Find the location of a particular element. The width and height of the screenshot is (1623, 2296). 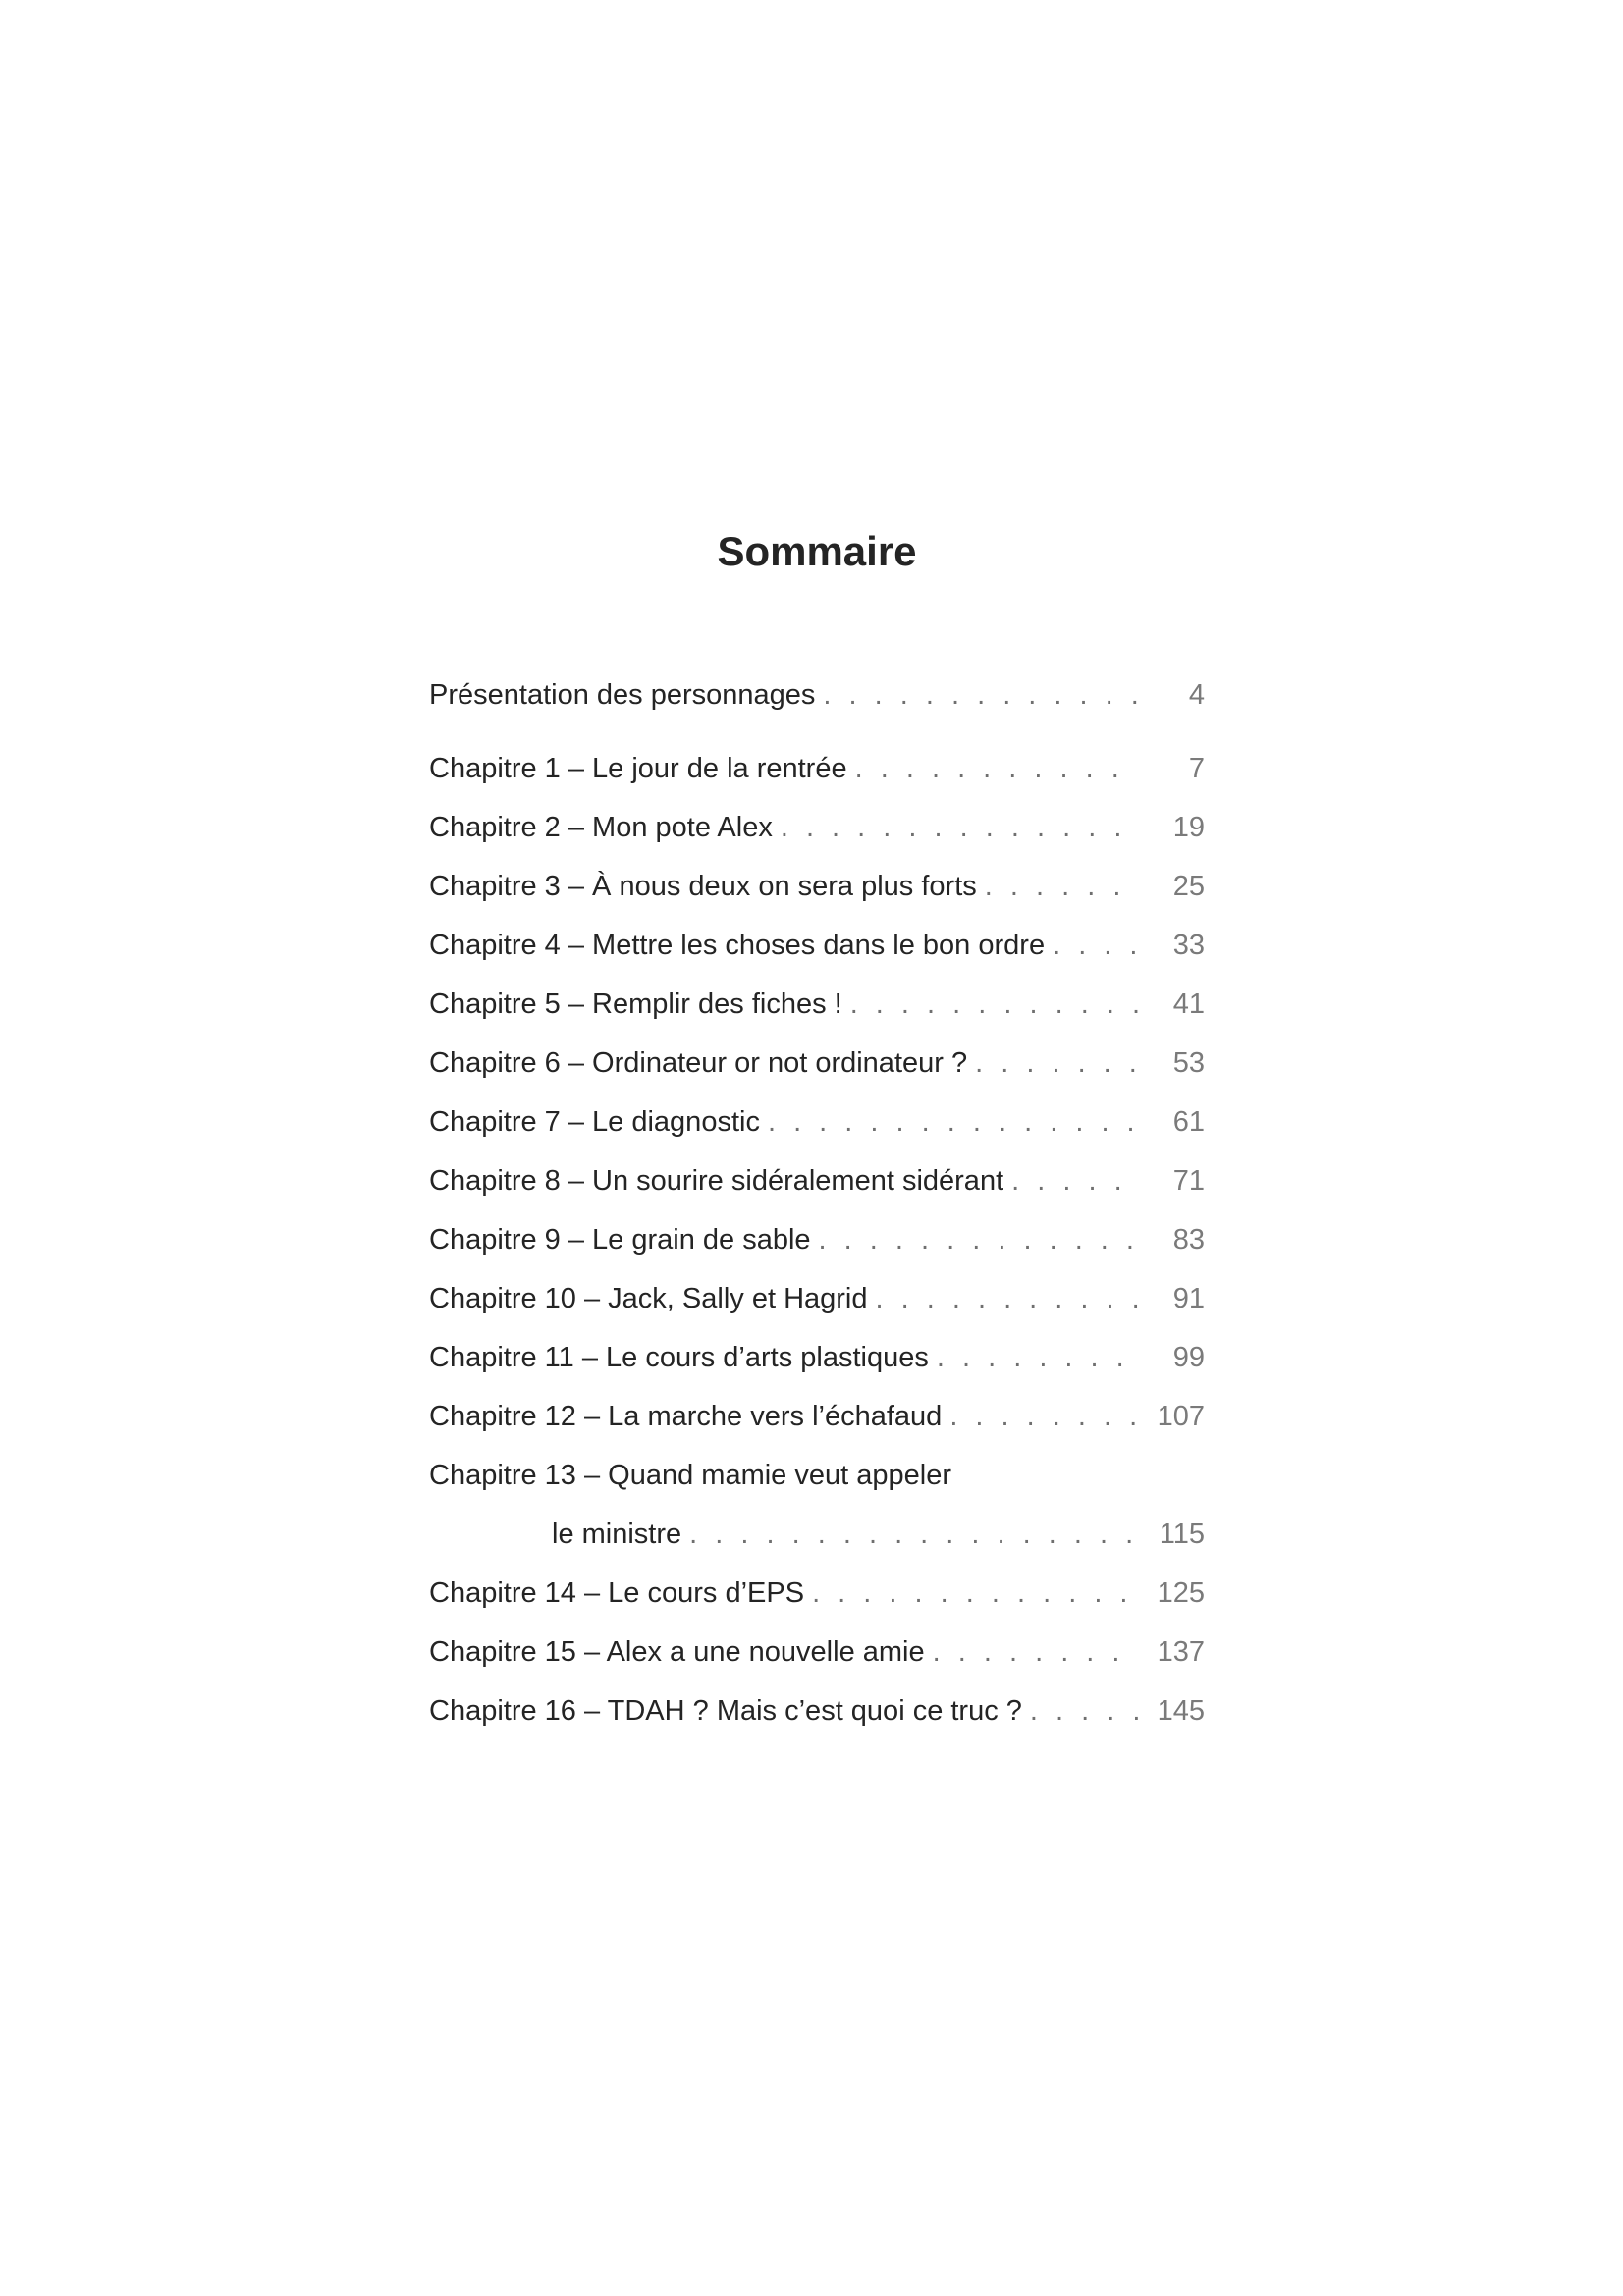

toc-entry-label: Chapitre 5 – Remplir des fiches ! is located at coordinates (635, 1004).